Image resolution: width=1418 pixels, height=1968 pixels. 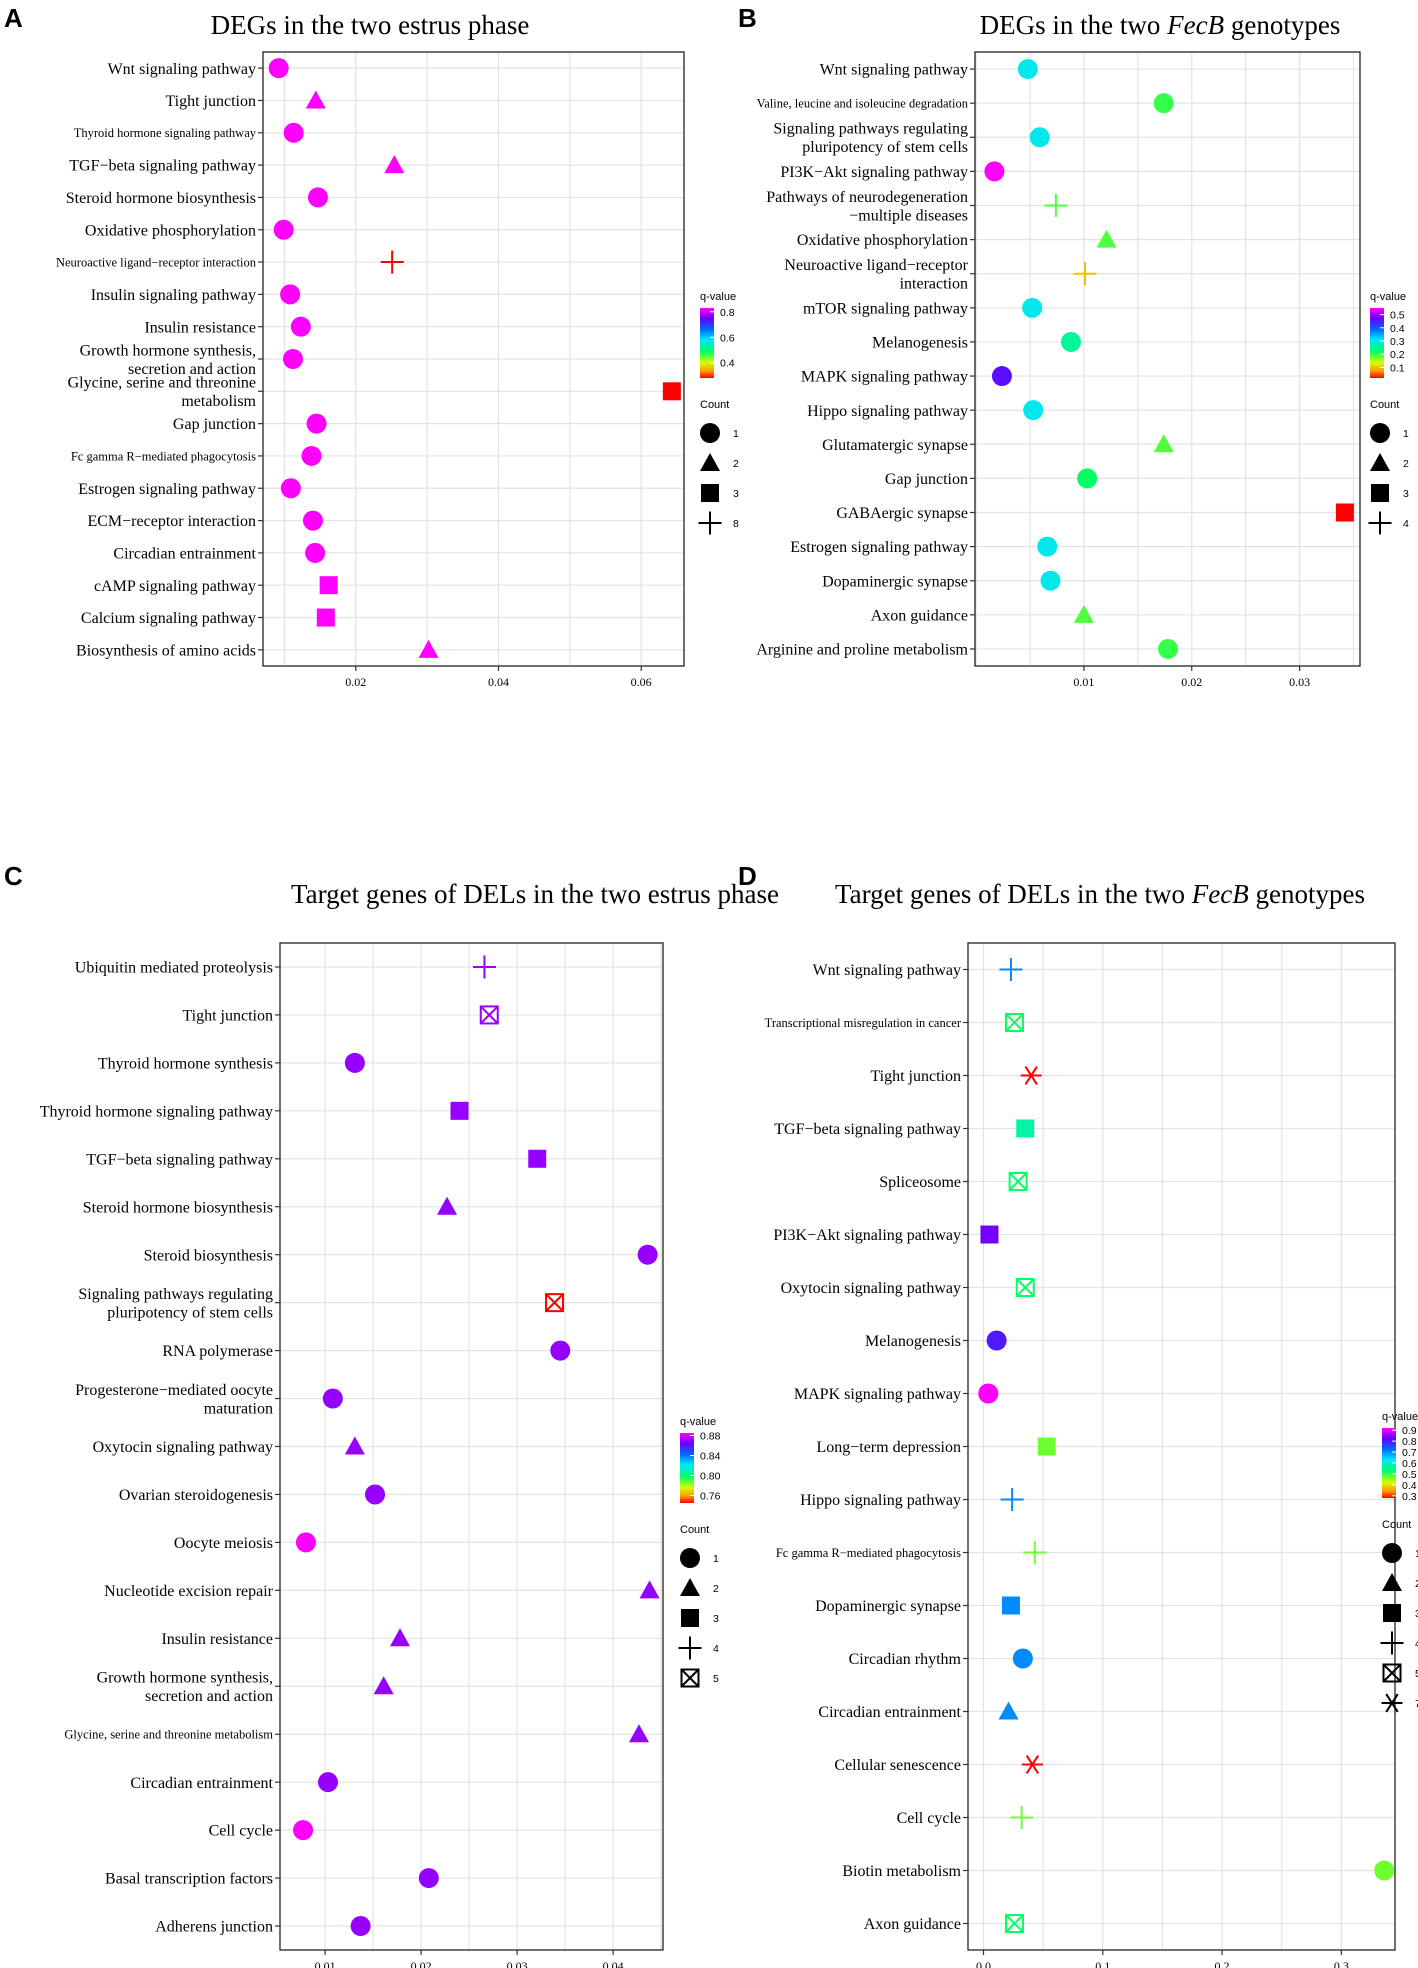 What do you see at coordinates (196, 1495) in the screenshot?
I see `category-label: Ovarian steroidogenesis` at bounding box center [196, 1495].